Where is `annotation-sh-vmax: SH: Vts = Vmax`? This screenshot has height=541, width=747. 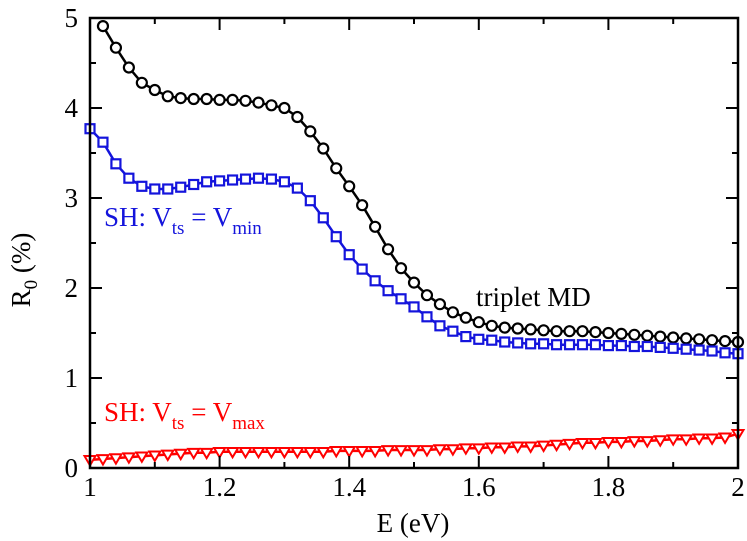
annotation-sh-vmax: SH: Vts = Vmax is located at coordinates (184, 415).